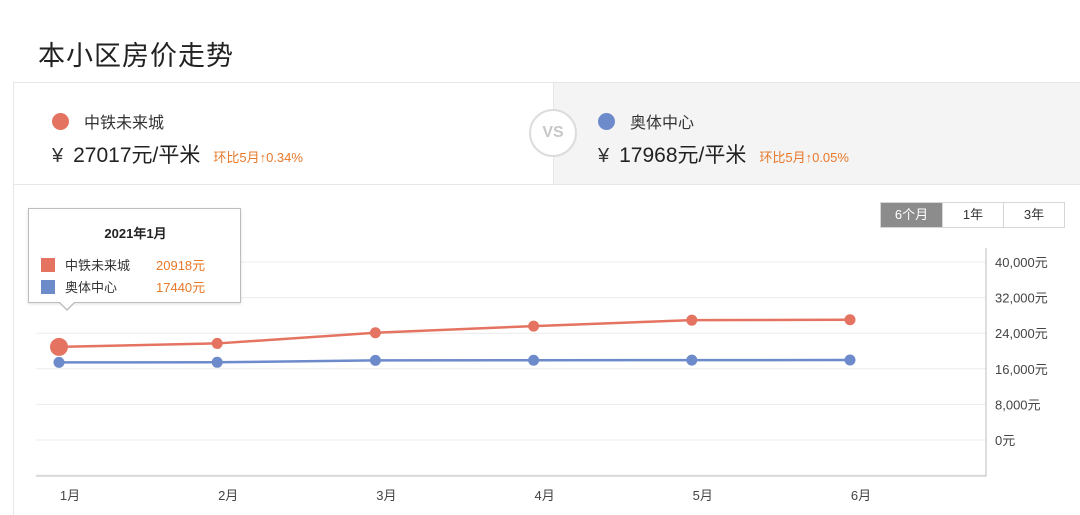 The height and width of the screenshot is (515, 1080). Describe the element at coordinates (123, 286) in the screenshot. I see `tooltip-row-compare: 奥体中心 17440元` at that location.